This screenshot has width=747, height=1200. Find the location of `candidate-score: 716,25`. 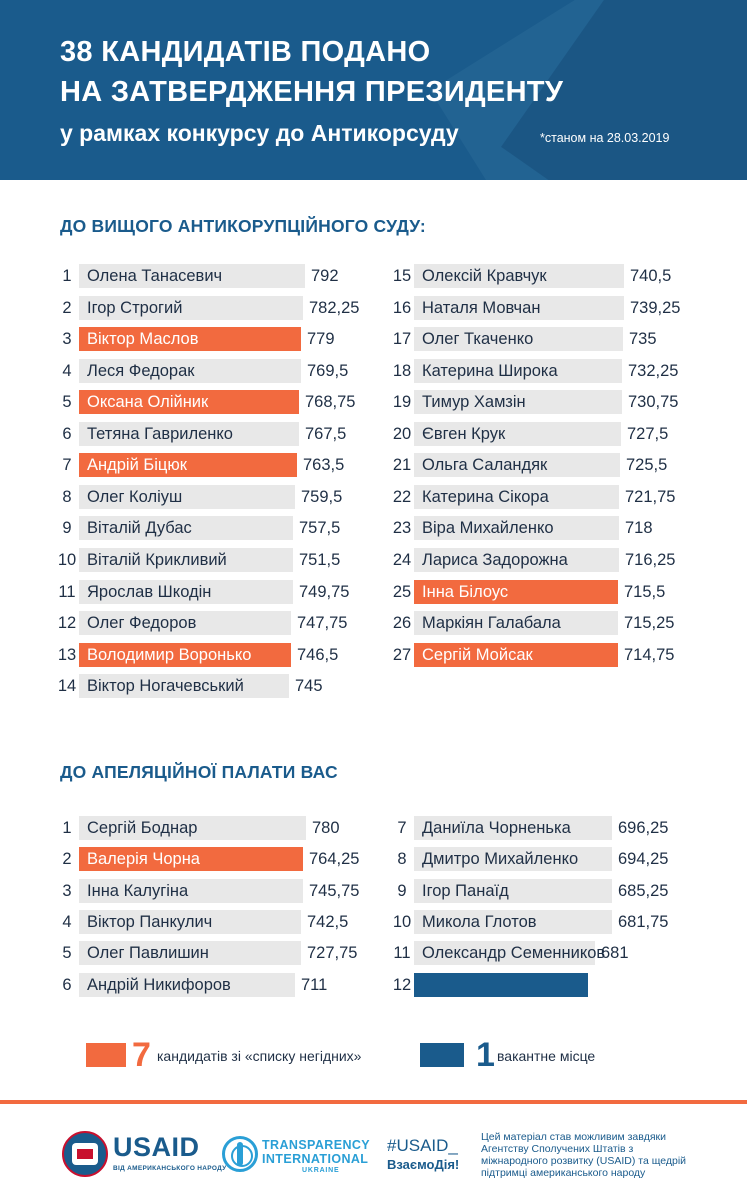

candidate-score: 716,25 is located at coordinates (650, 560).